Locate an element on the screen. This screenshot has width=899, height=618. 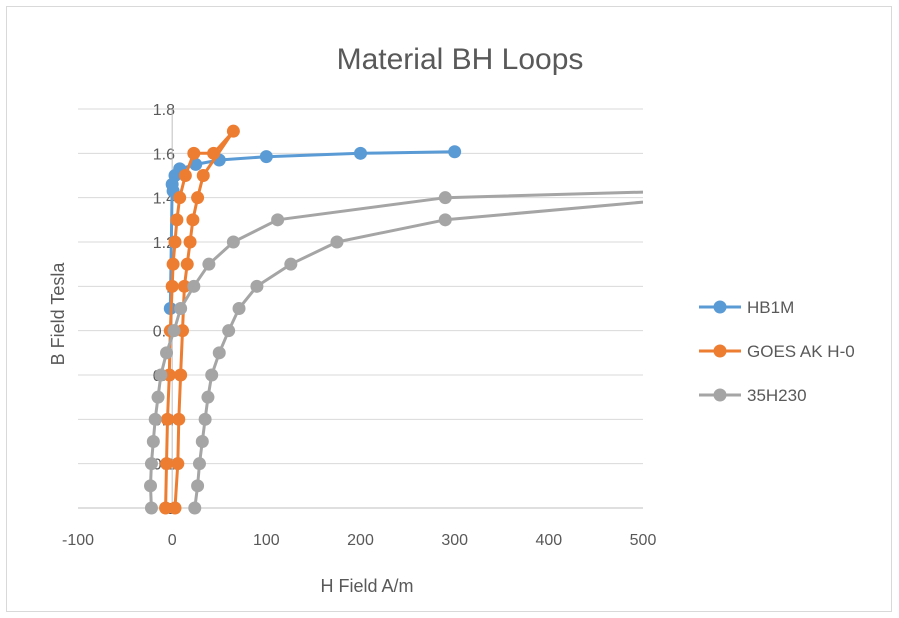
y-tick-label: 1.8 is located at coordinates (164, 110).